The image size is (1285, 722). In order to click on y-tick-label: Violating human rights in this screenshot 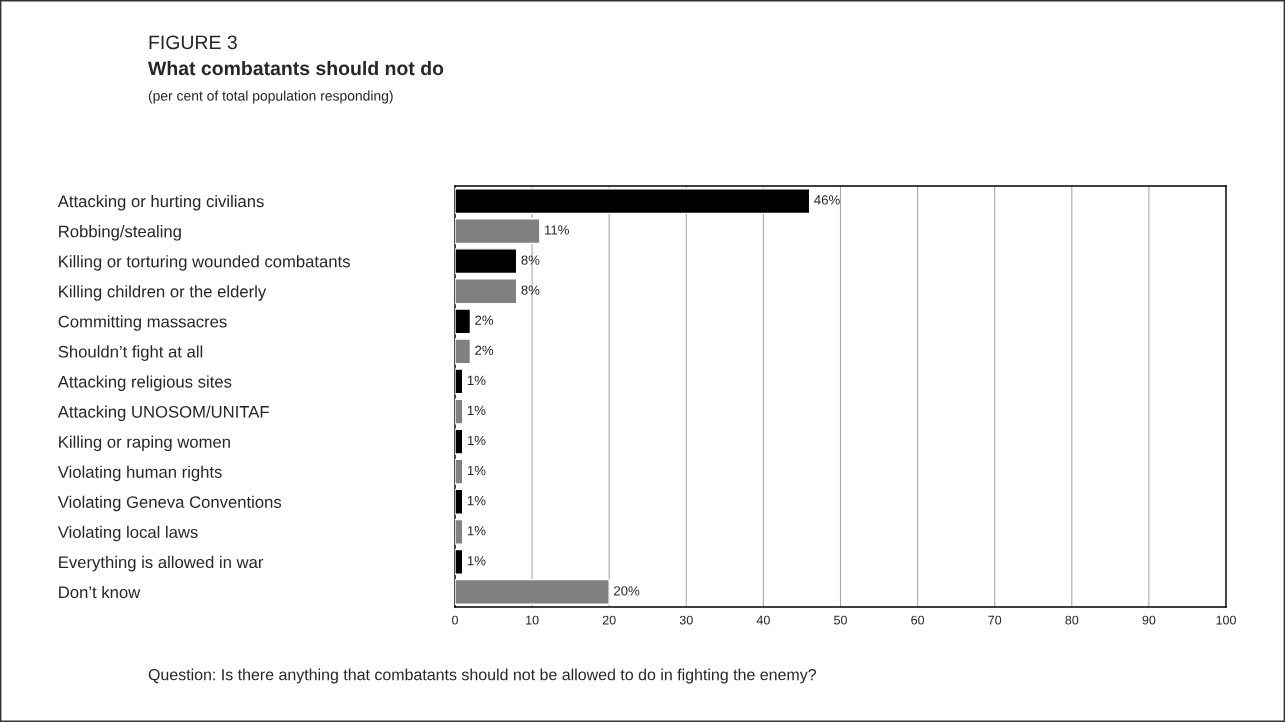, I will do `click(139, 473)`.